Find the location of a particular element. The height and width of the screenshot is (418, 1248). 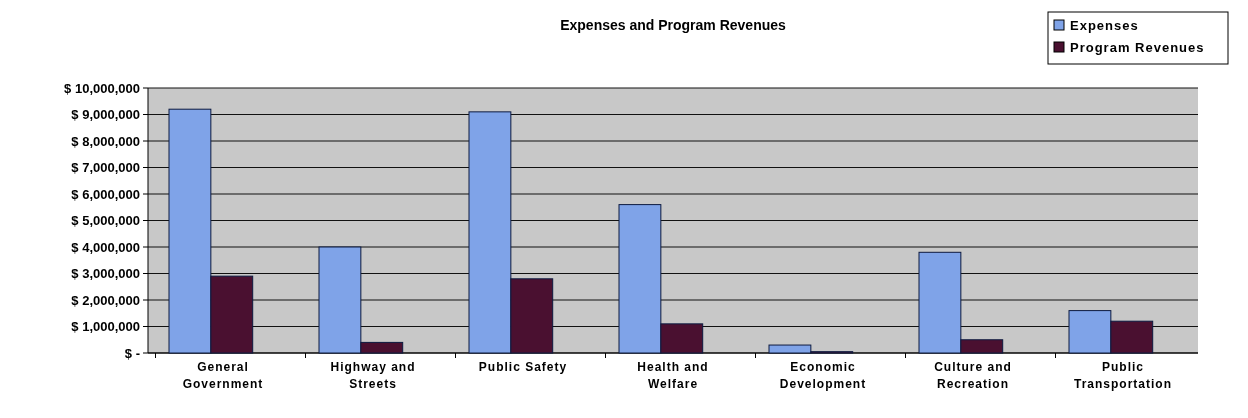

y-tick-label: $ 5,000,000 is located at coordinates (105, 221).